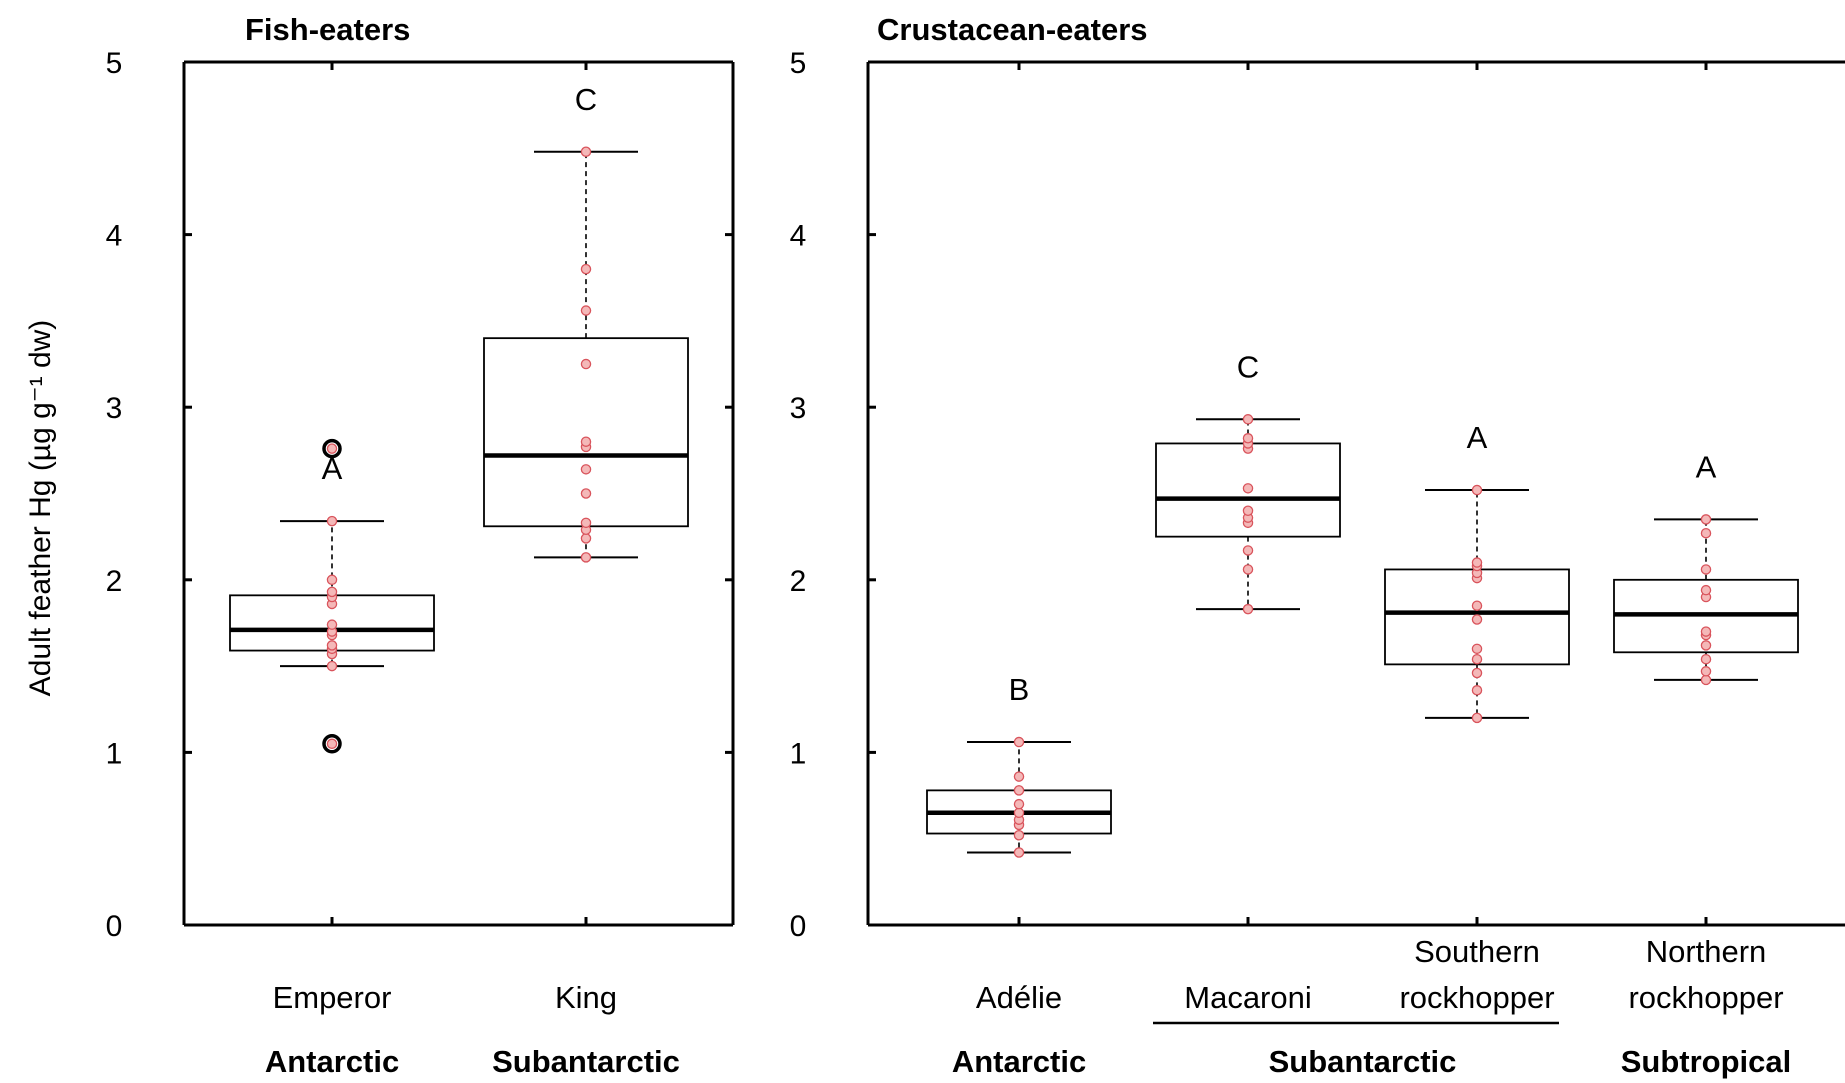 The image size is (1845, 1083). Describe the element at coordinates (1248, 997) in the screenshot. I see `category-label: Macaroni` at that location.